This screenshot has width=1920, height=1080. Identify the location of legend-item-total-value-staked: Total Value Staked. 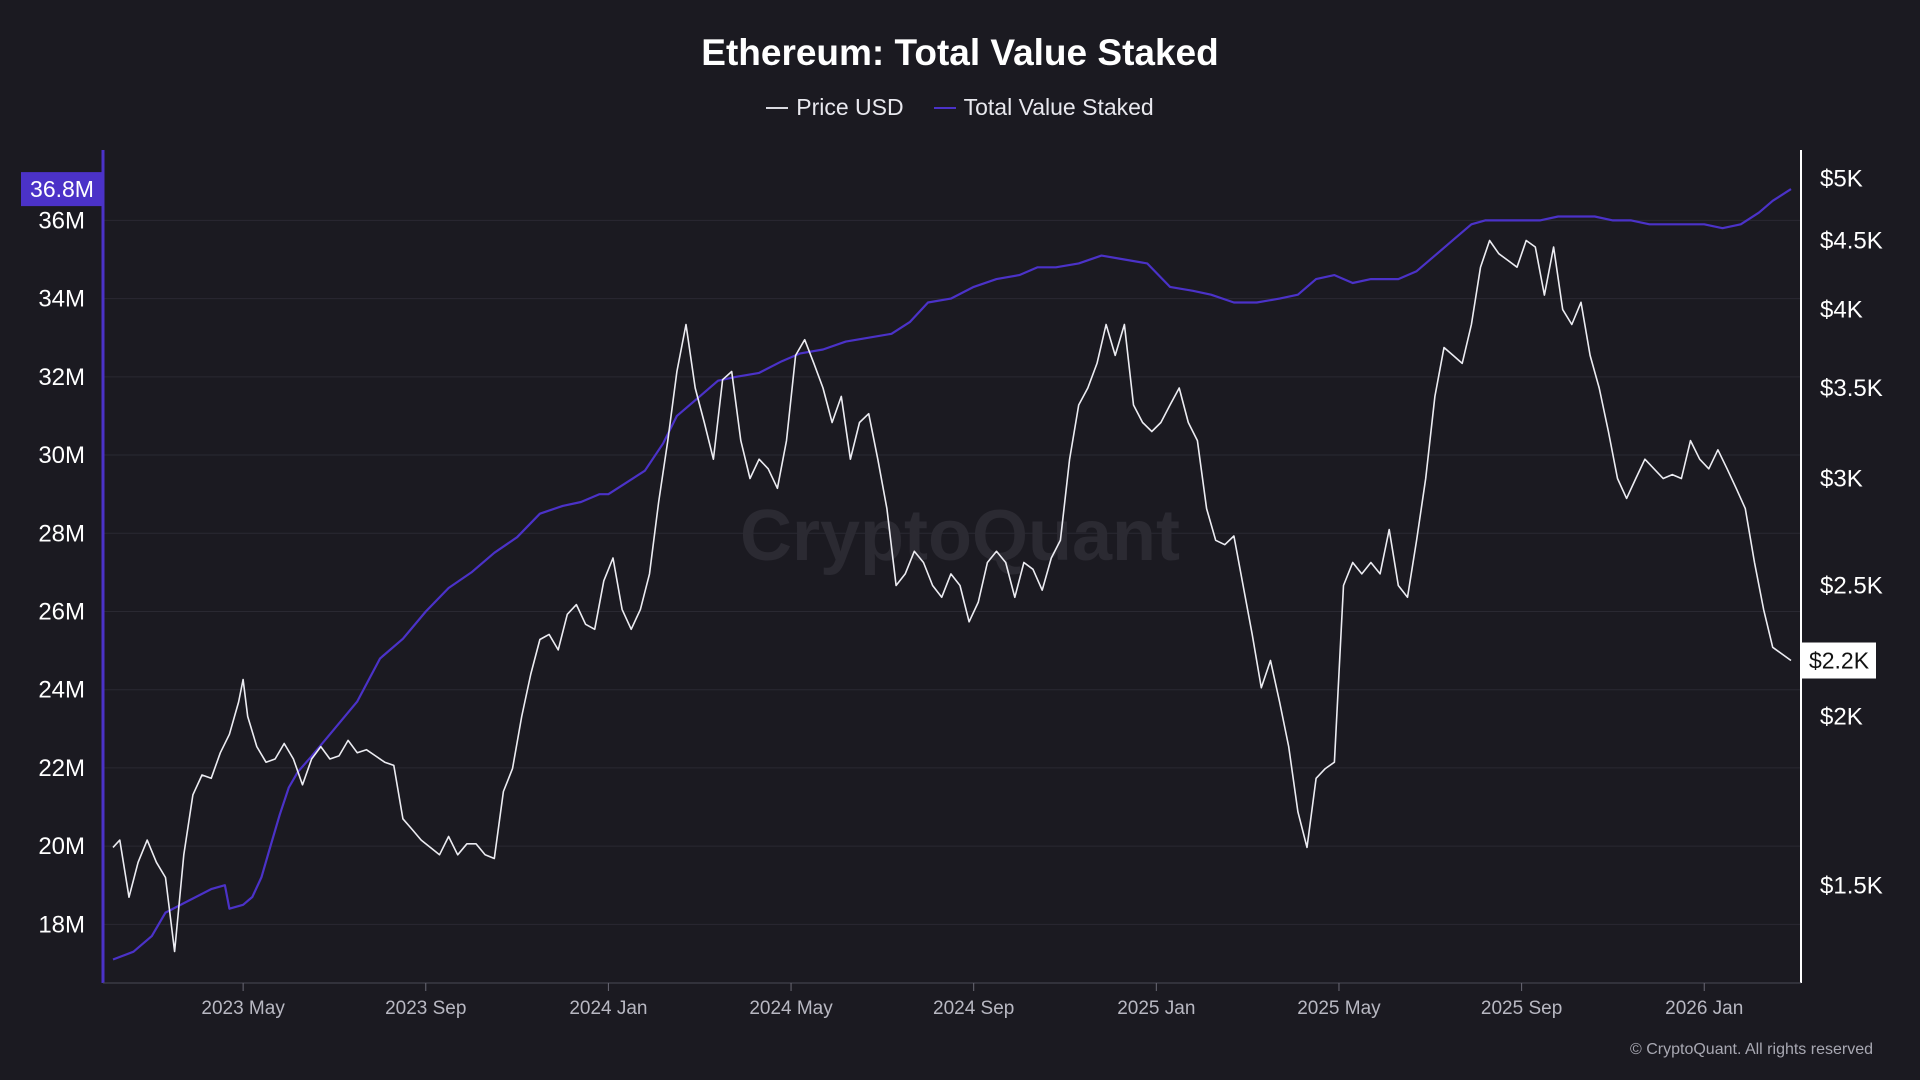
(1043, 107).